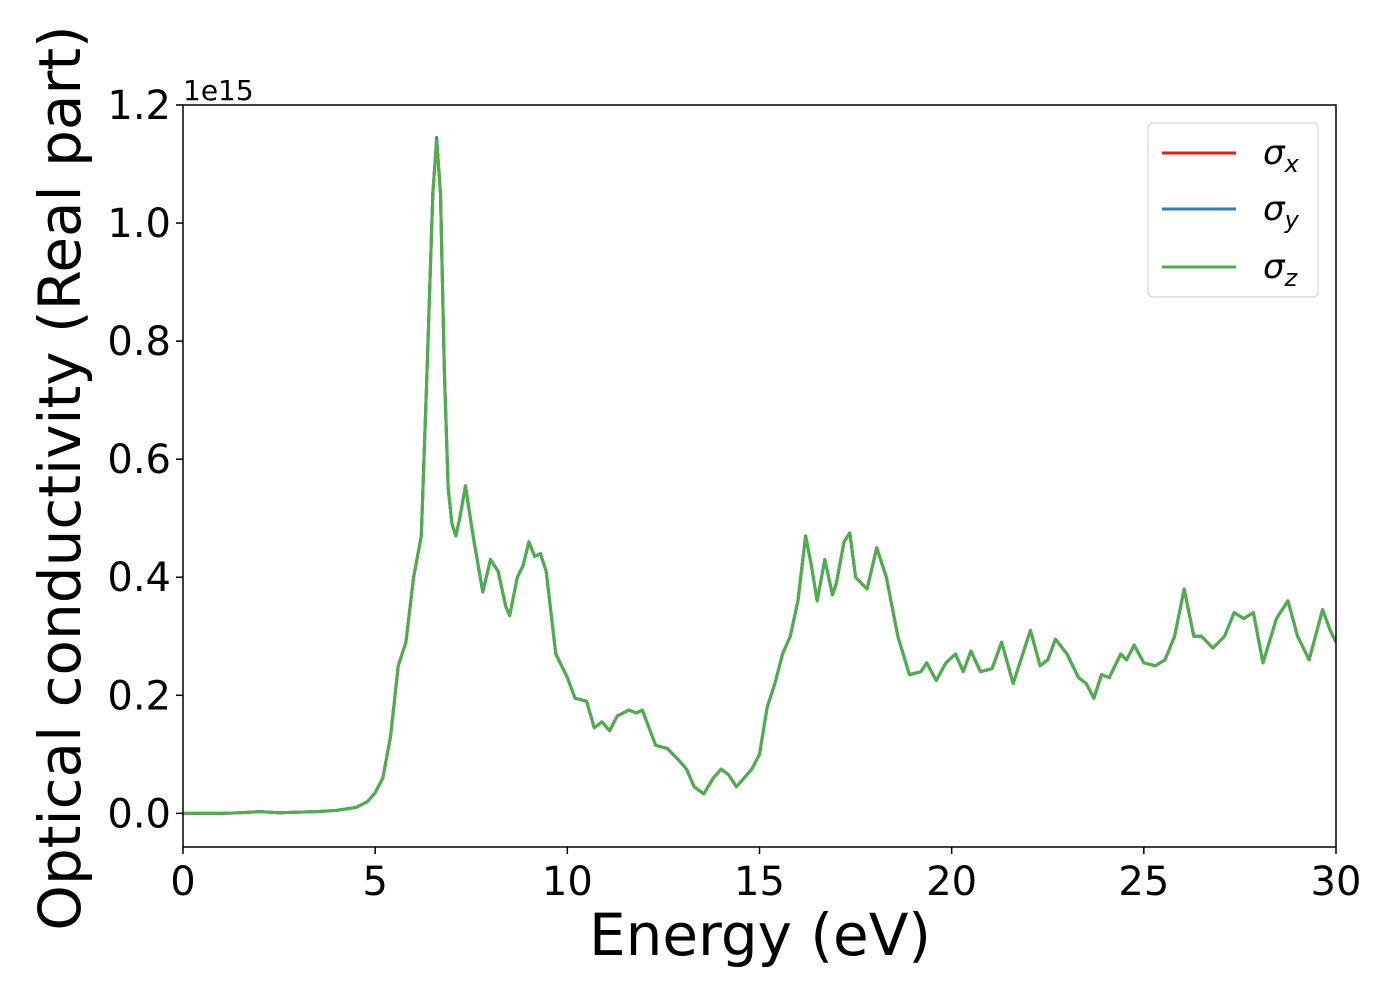 This screenshot has height=1000, width=1400. Describe the element at coordinates (139, 578) in the screenshot. I see `y-tick-label: 0.4` at that location.